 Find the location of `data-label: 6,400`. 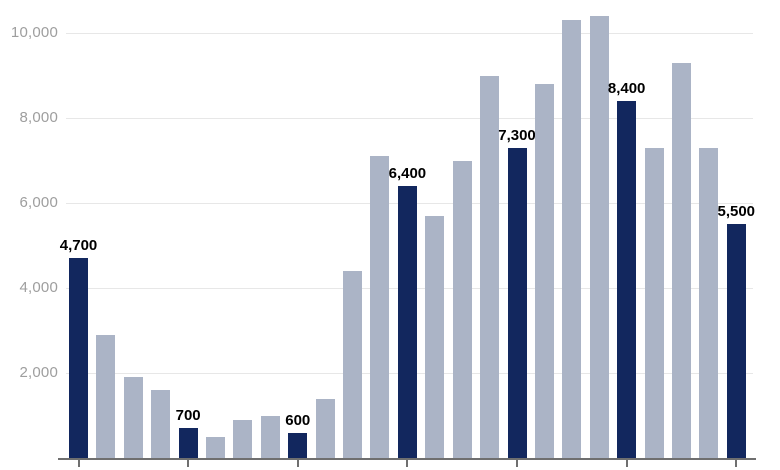

data-label: 6,400 is located at coordinates (407, 173).